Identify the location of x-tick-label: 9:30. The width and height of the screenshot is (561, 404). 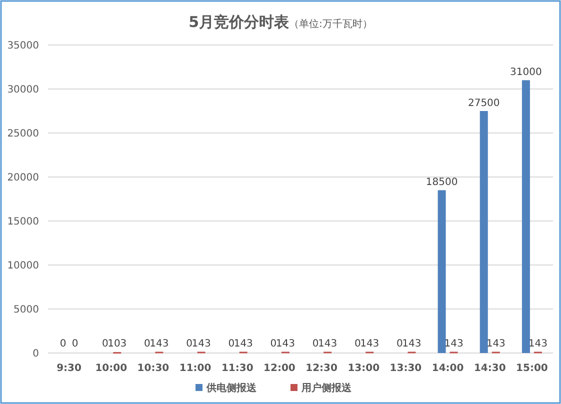
(69, 368).